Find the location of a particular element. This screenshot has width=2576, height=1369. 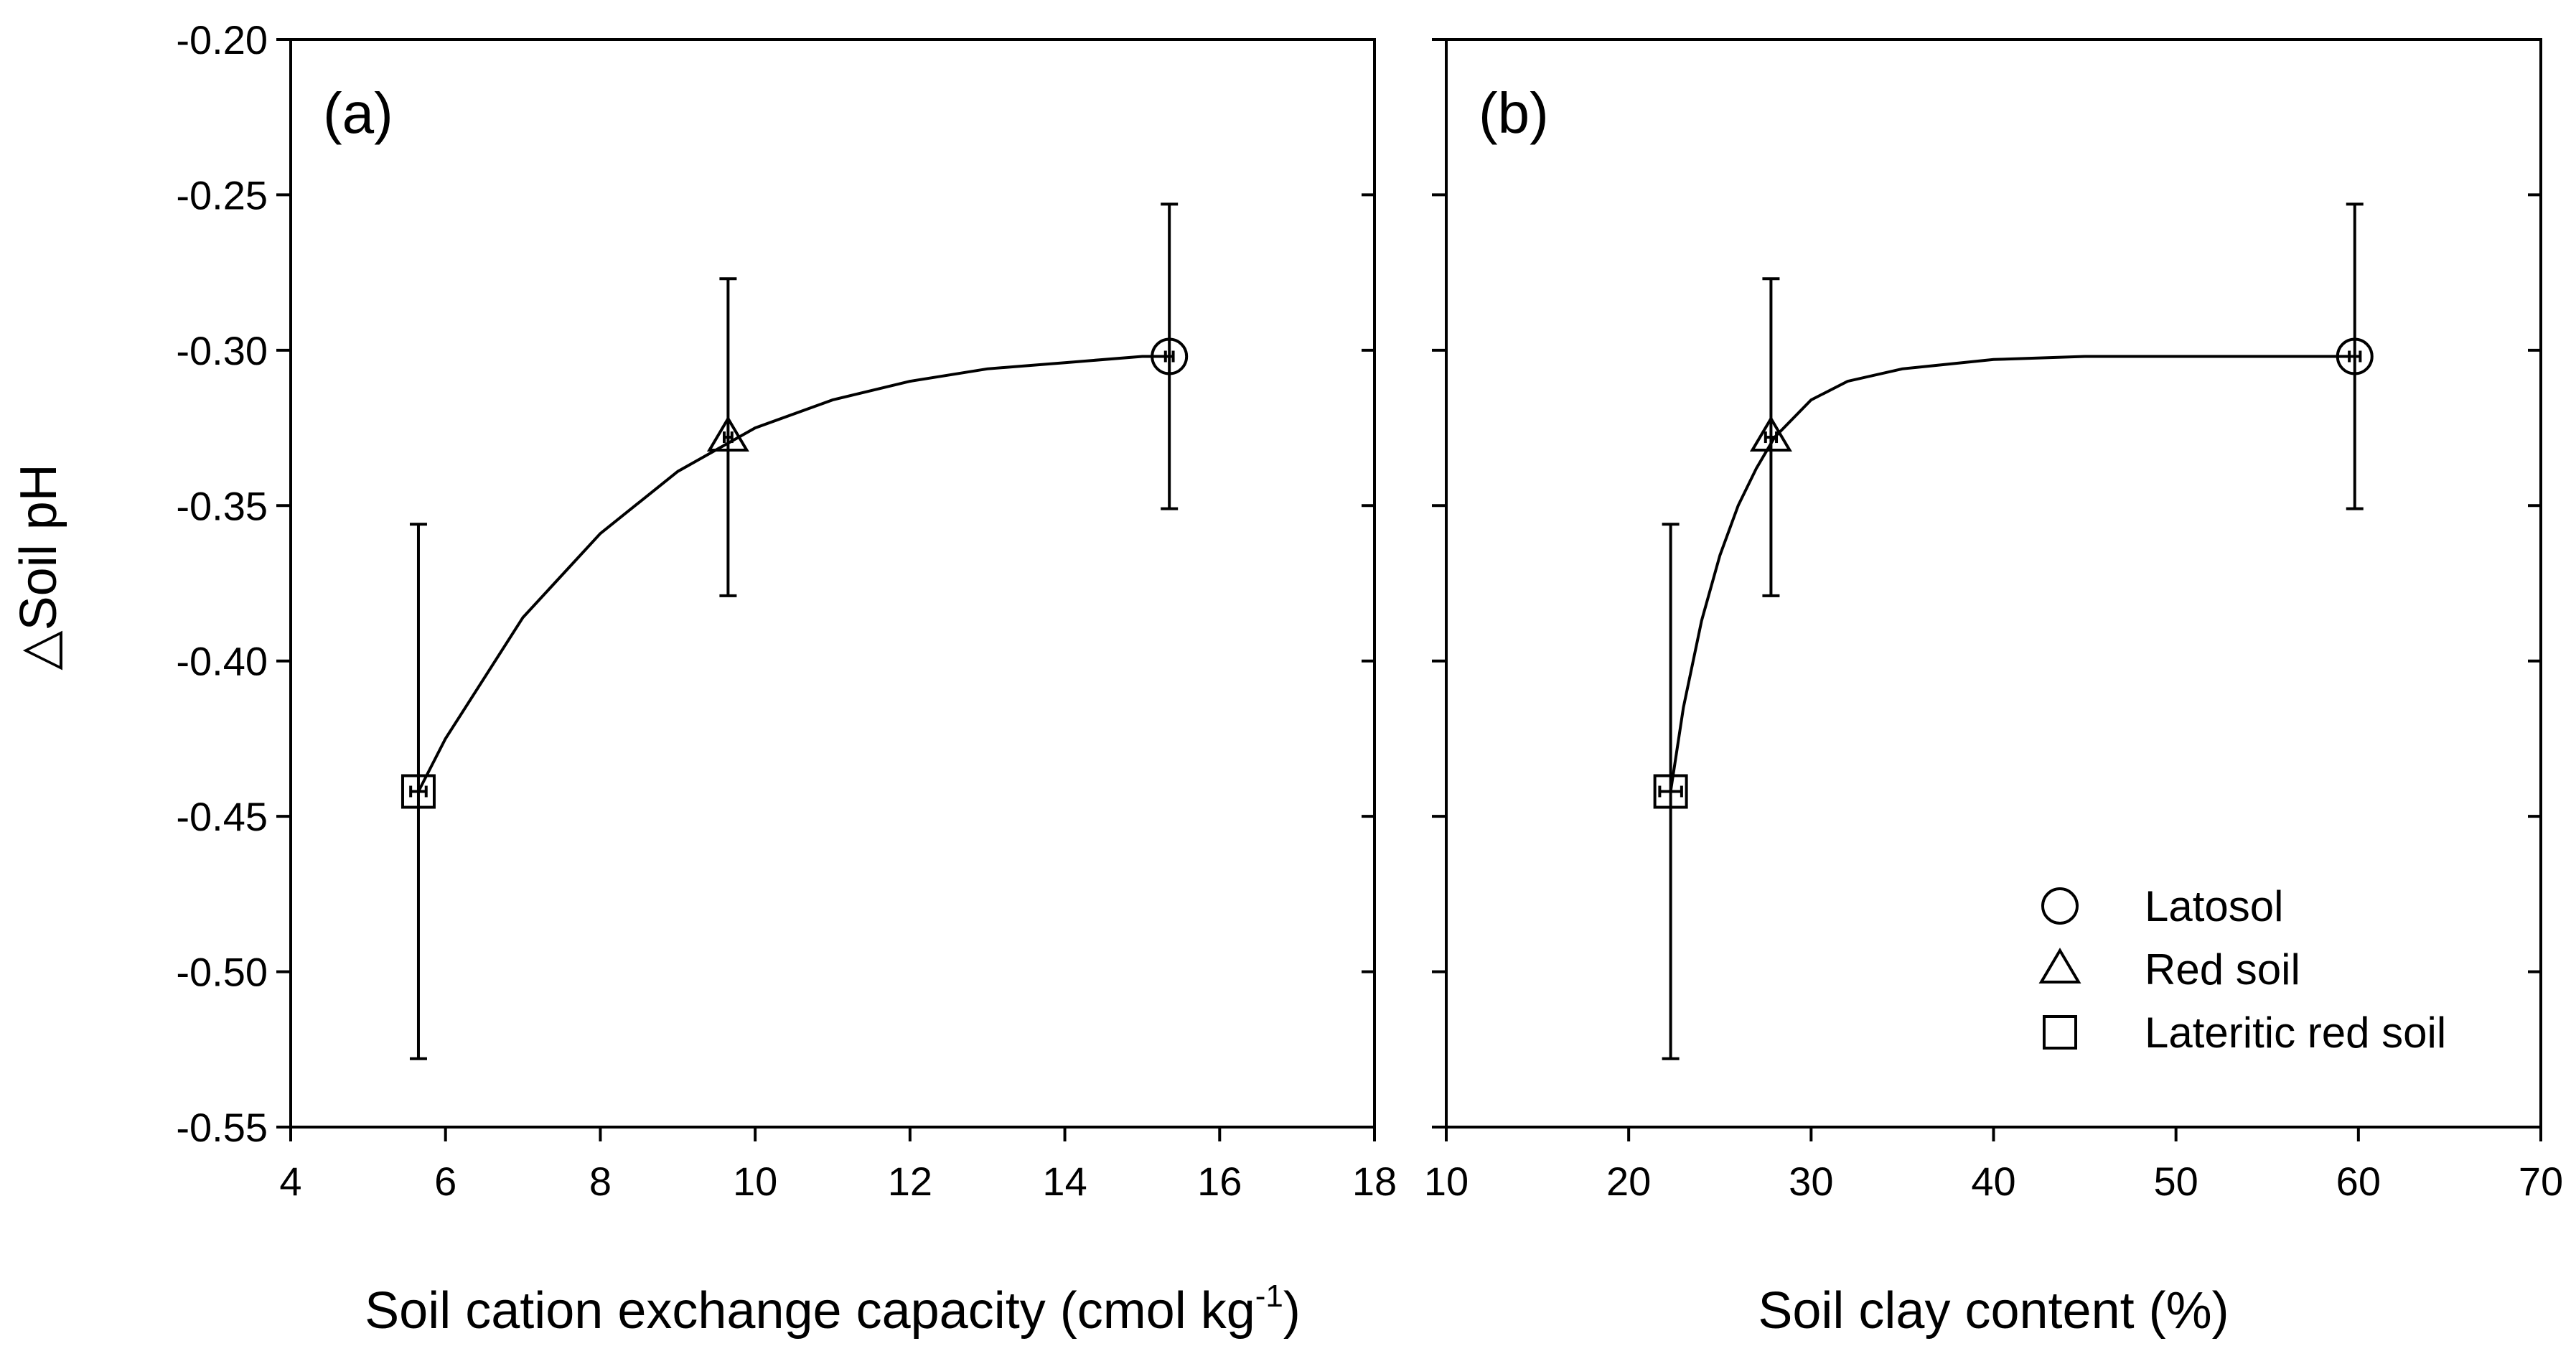

fit-curve-b is located at coordinates (2014, 573).